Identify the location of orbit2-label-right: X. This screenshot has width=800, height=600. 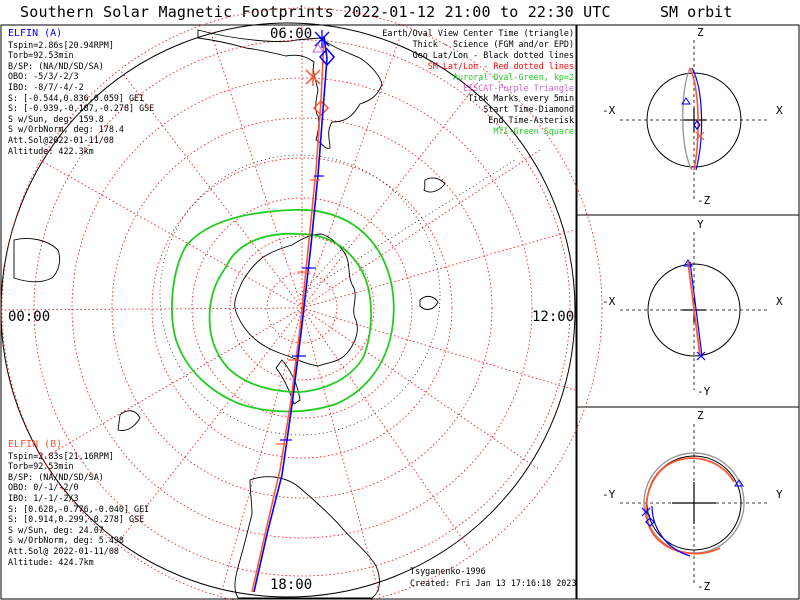
(779, 301).